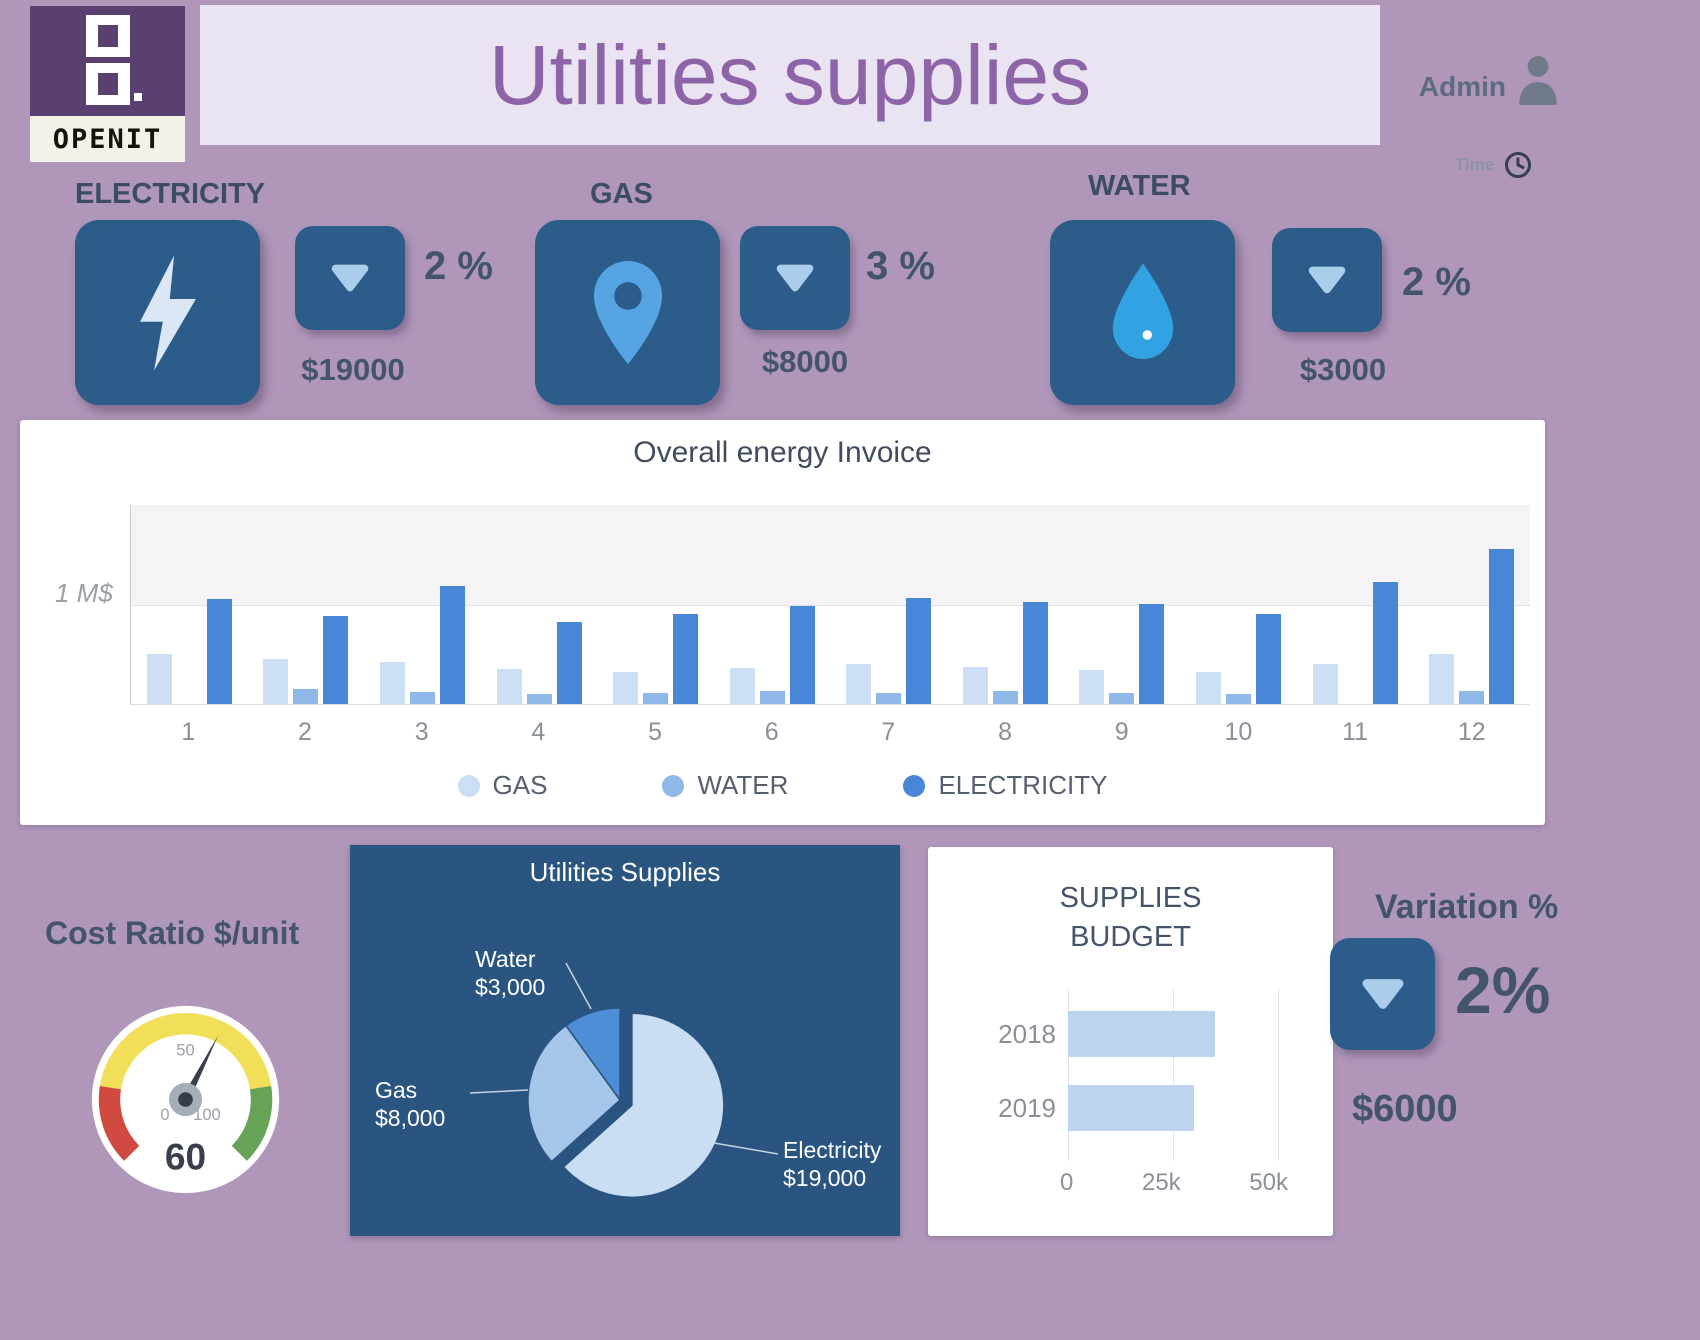 The image size is (1700, 1340). What do you see at coordinates (1471, 732) in the screenshot?
I see `x-axis-label: 12` at bounding box center [1471, 732].